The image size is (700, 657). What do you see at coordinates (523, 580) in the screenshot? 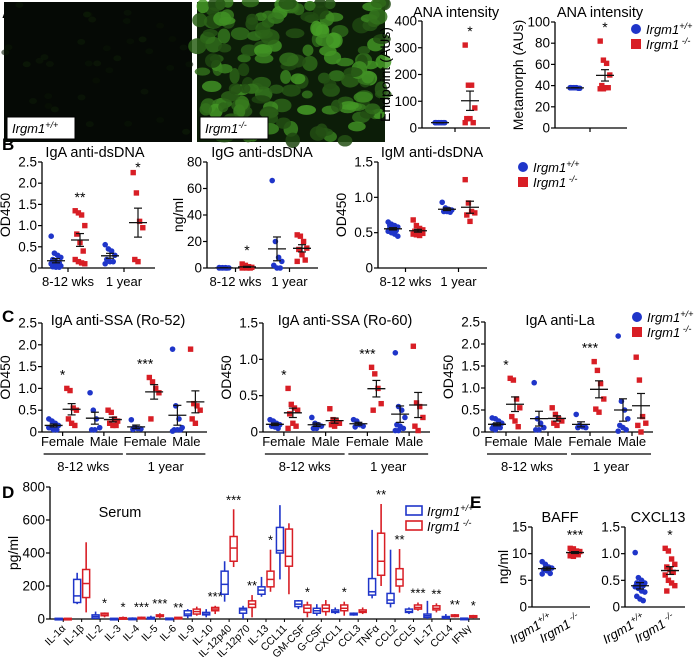
I see `y-tick-label: 5` at bounding box center [523, 580].